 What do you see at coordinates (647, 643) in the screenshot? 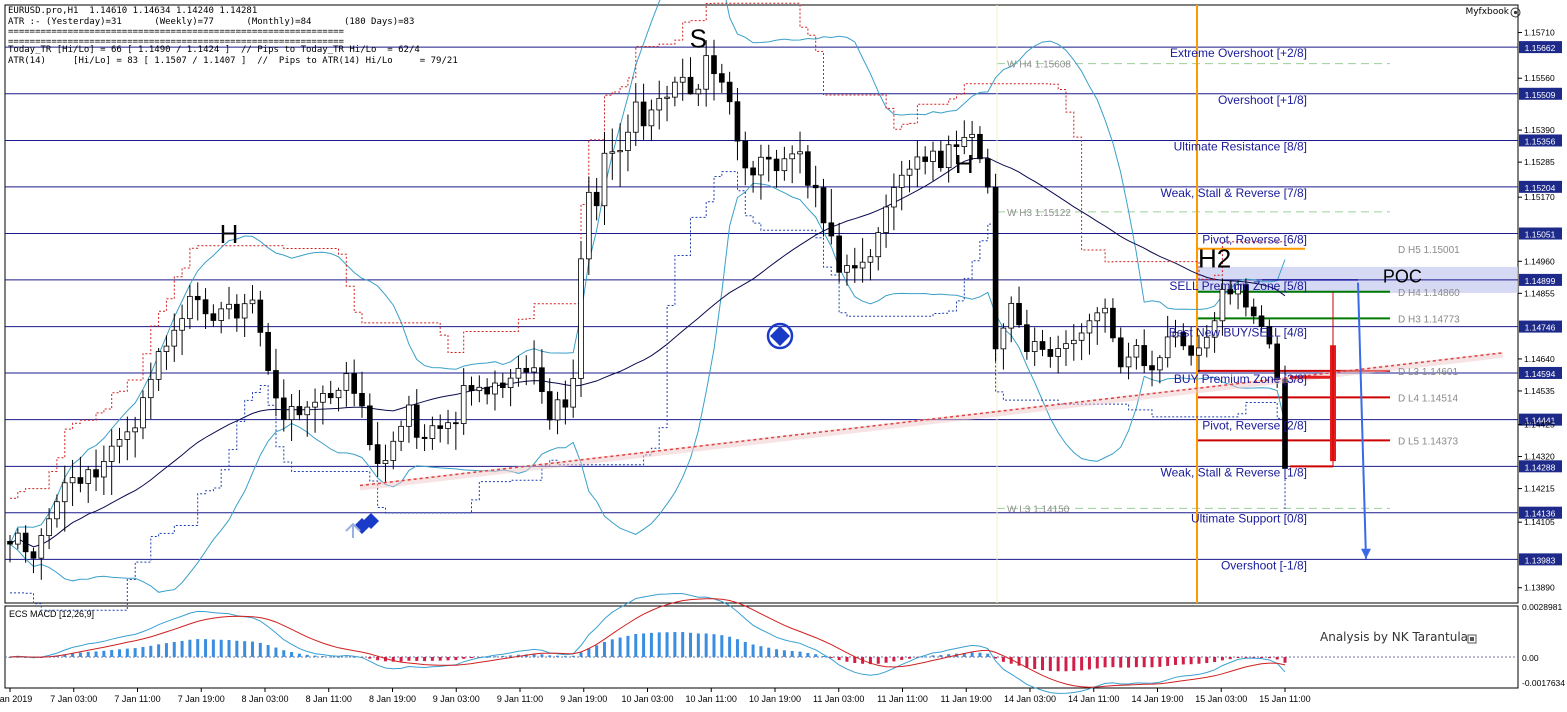
I see `macd-line` at bounding box center [647, 643].